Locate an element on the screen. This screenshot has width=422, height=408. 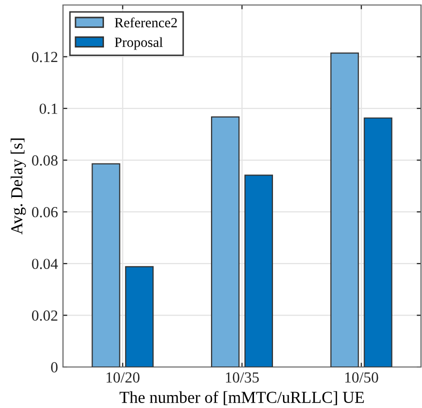
x-tick-label: 10/20 is located at coordinates (123, 377).